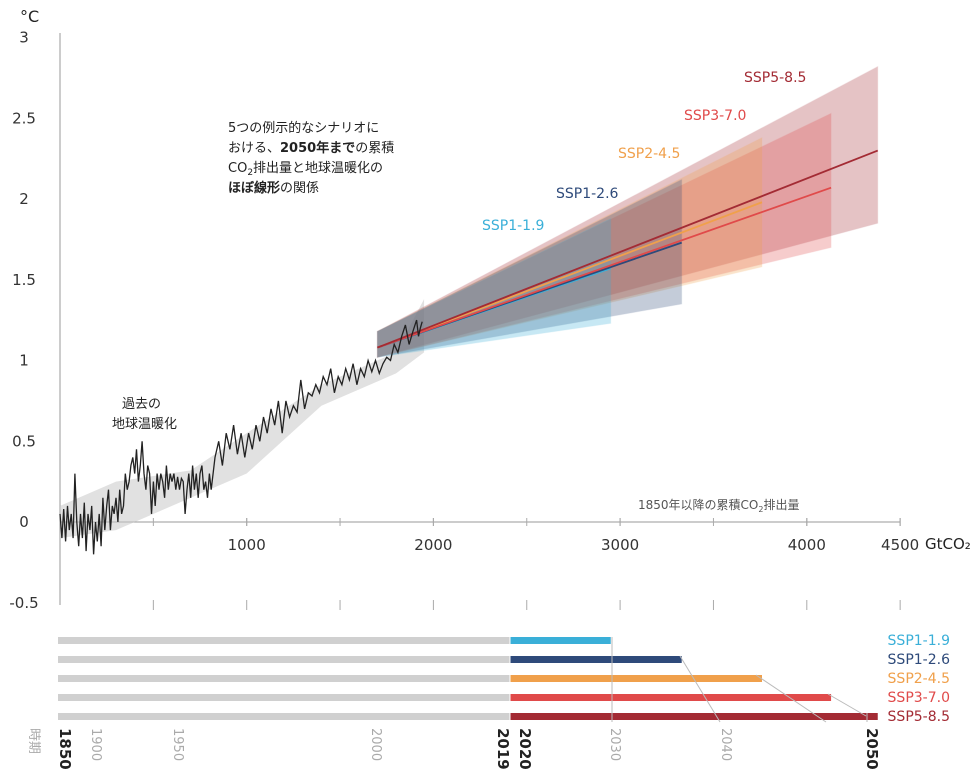  I want to click on hist-annotation-line-2: 地球温暖化, so click(144, 424).